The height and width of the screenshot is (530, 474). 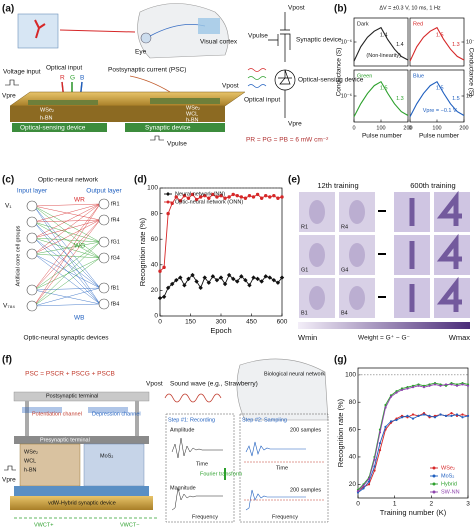 I want to click on tile-label: B4, so click(x=344, y=313).